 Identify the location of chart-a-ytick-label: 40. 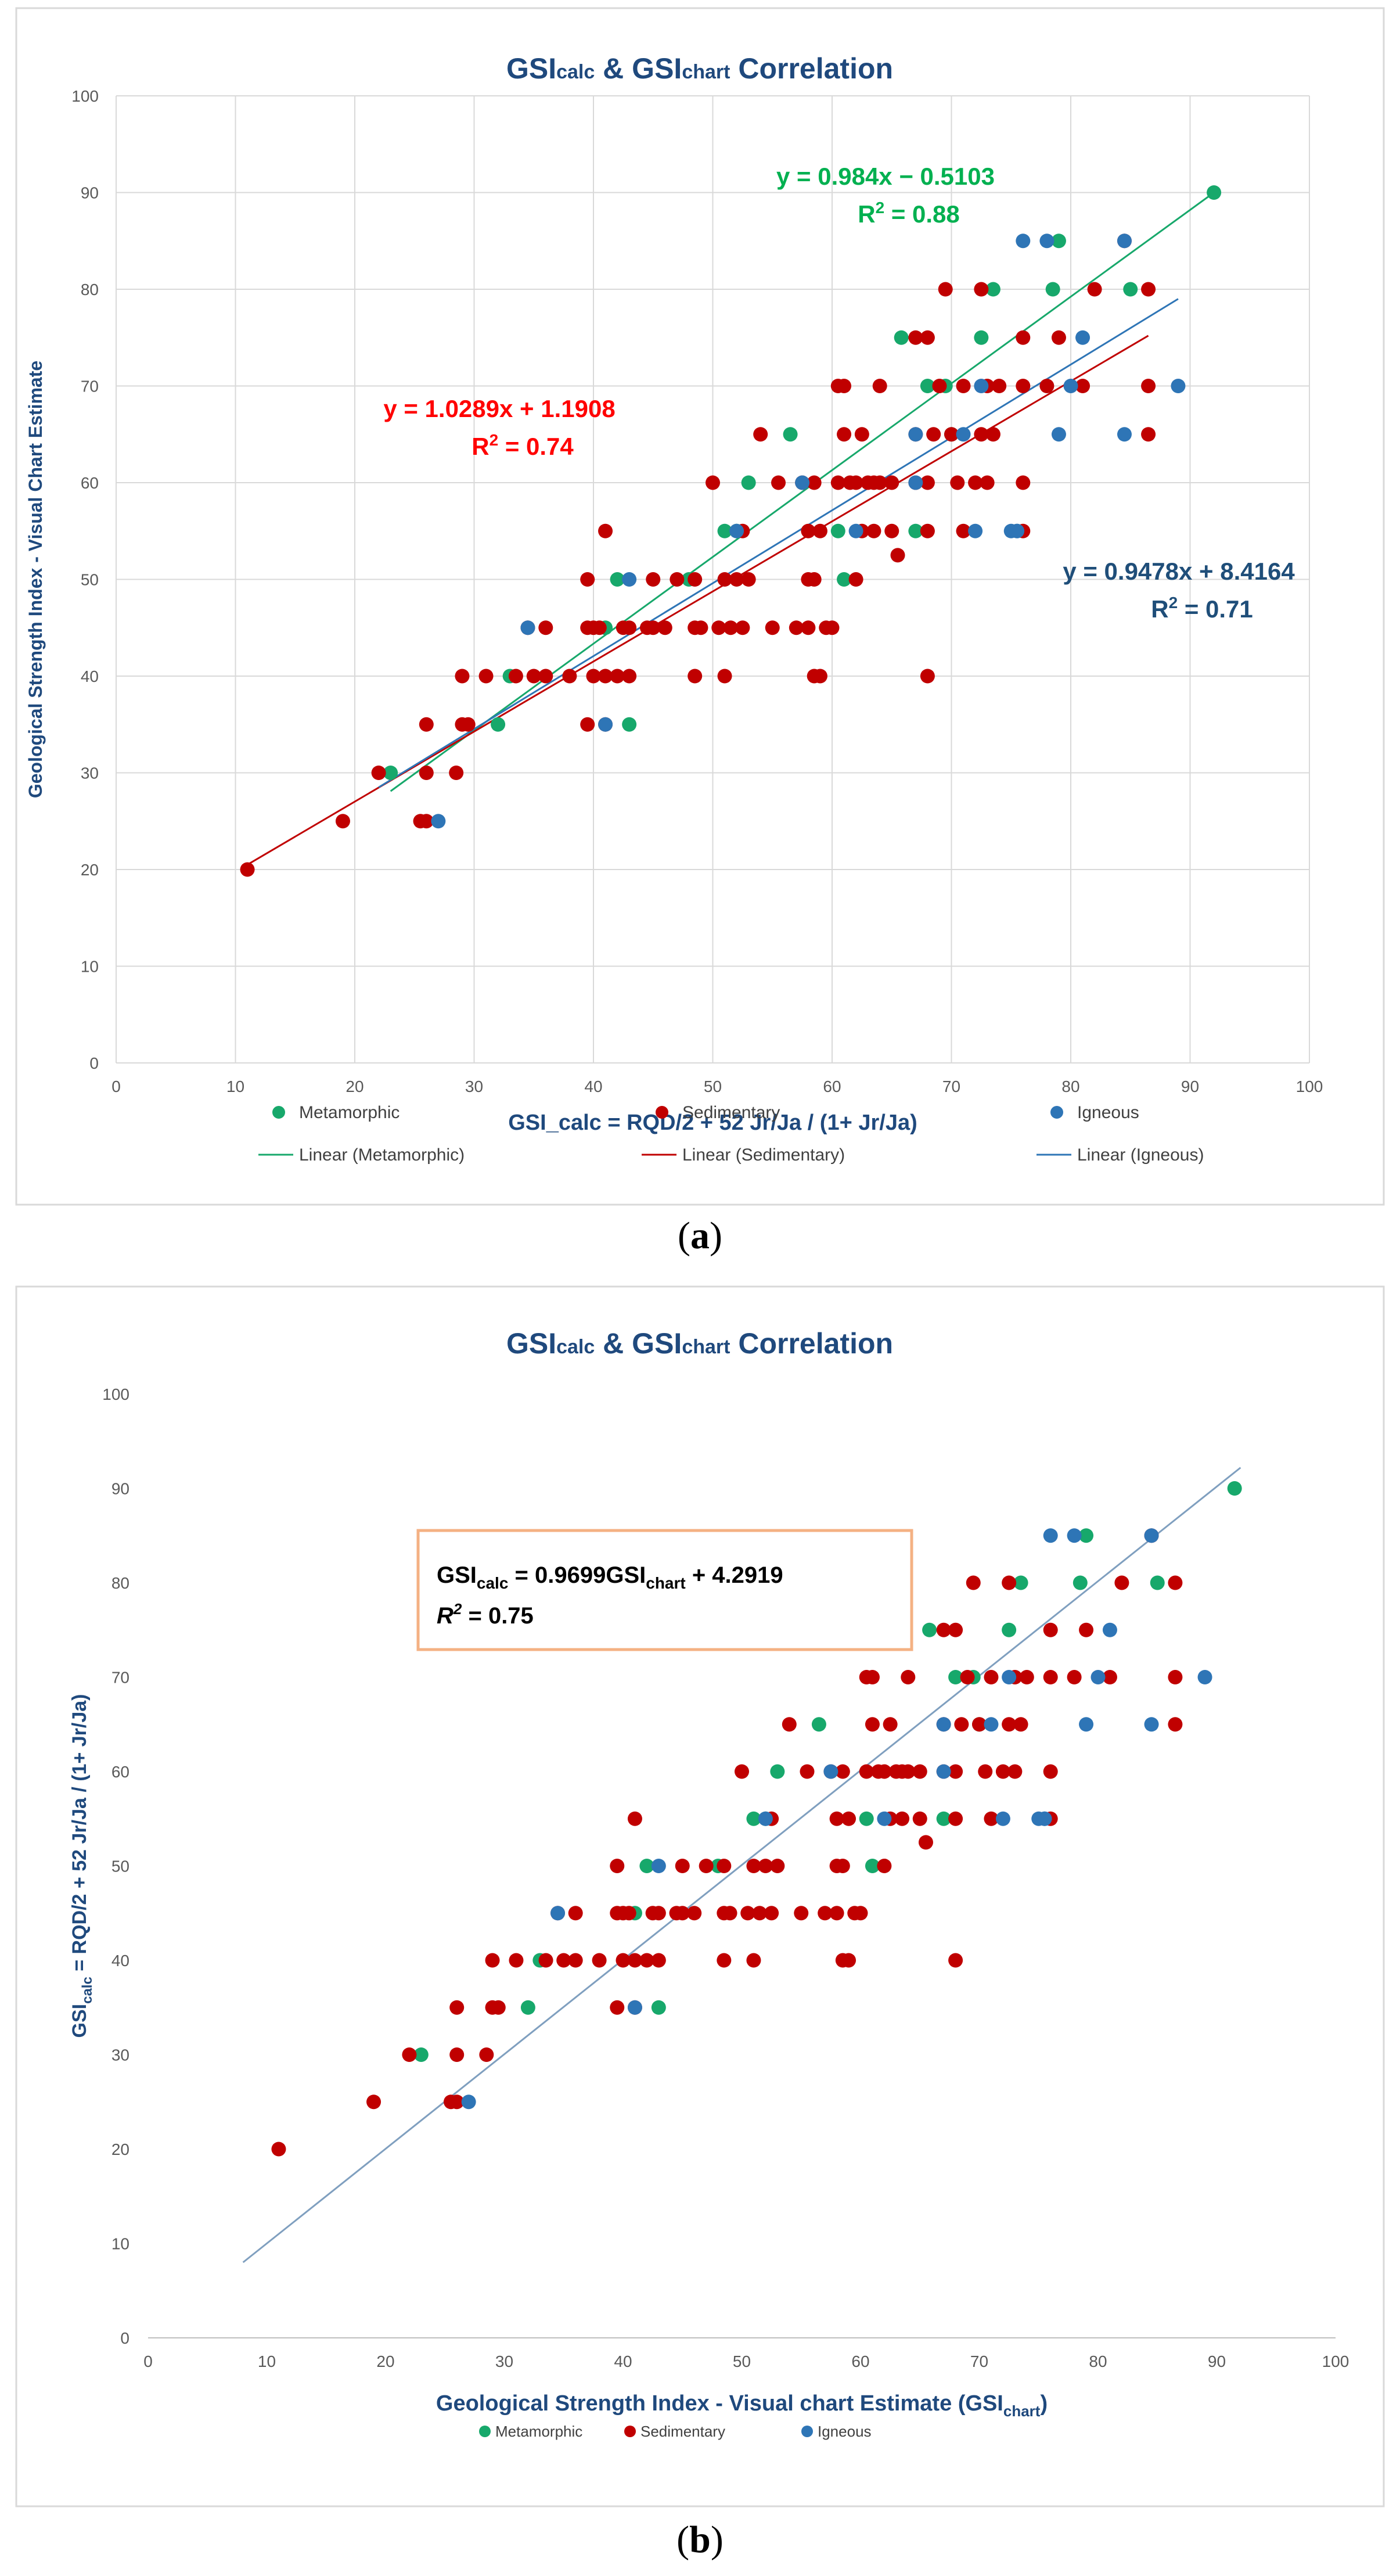
(90, 676).